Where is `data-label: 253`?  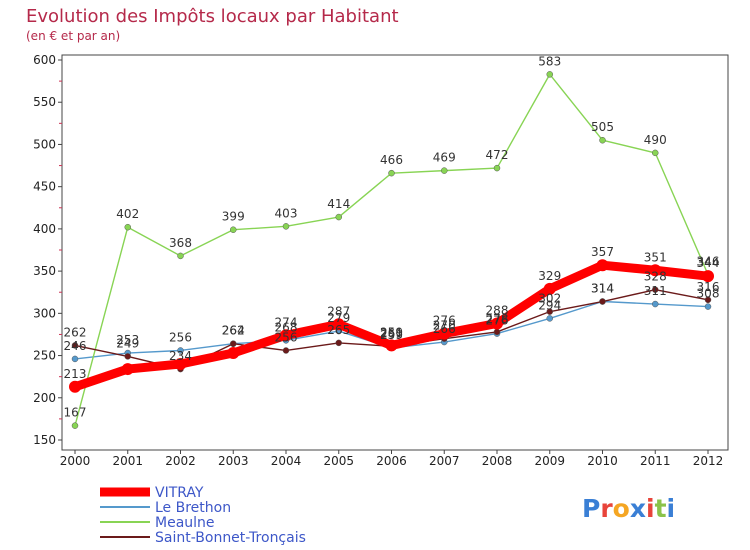
data-label: 253 is located at coordinates (127, 340).